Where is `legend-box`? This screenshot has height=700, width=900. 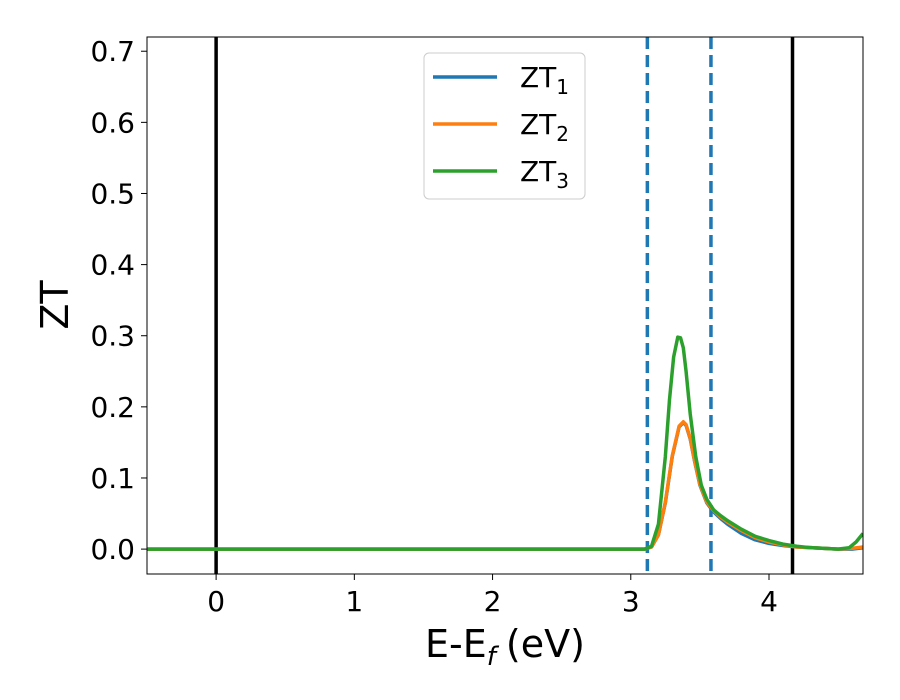
legend-box is located at coordinates (504, 126).